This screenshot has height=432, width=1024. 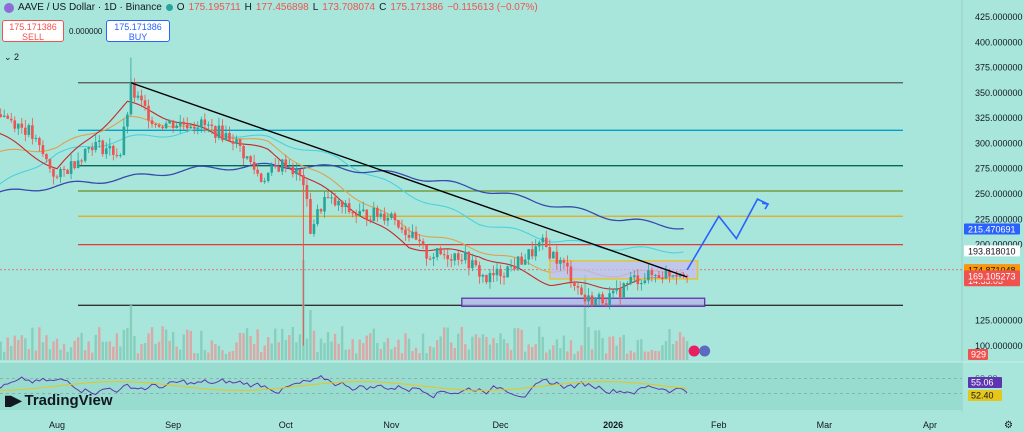 I want to click on time-tick-label-5: 2026, so click(x=613, y=425).